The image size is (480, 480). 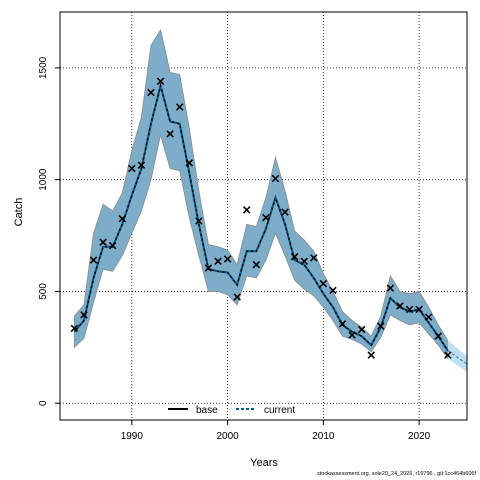 What do you see at coordinates (264, 463) in the screenshot?
I see `x-axis-title: Years` at bounding box center [264, 463].